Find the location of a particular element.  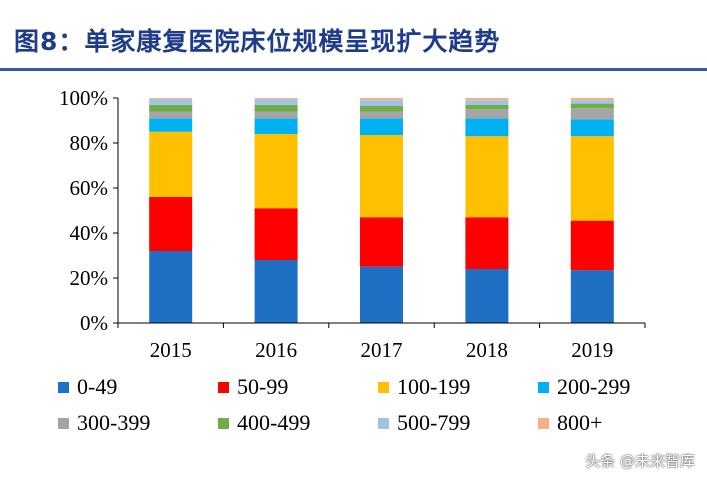

legend-item: 0-49 is located at coordinates (138, 387).